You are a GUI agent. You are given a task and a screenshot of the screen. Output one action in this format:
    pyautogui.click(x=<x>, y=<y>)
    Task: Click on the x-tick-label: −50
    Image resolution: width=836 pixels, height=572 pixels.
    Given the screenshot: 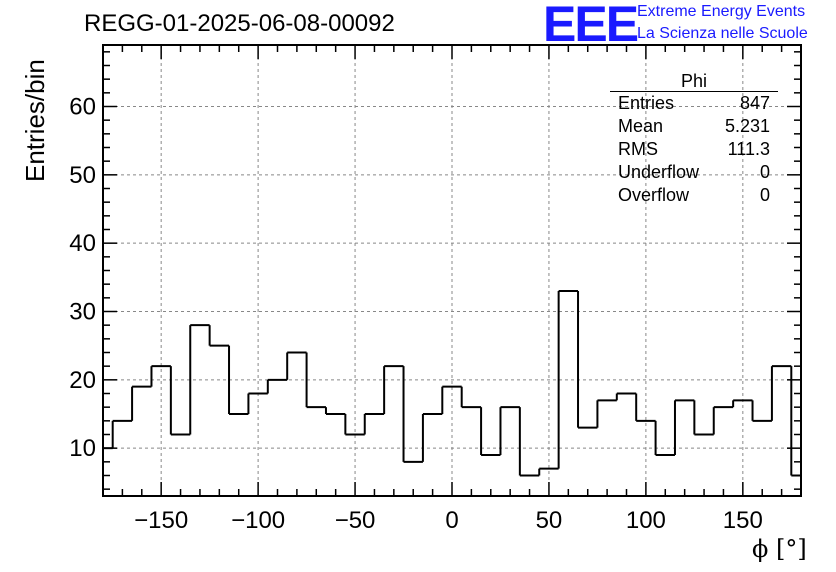 What is the action you would take?
    pyautogui.click(x=355, y=520)
    